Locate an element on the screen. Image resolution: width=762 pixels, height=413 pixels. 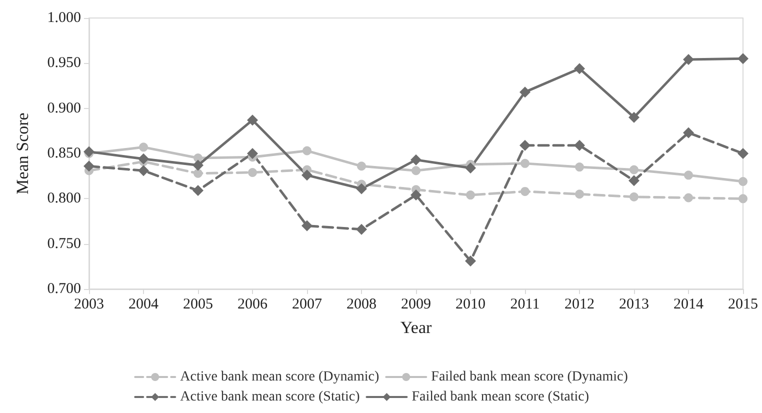
y-tick-label: 0.950 is located at coordinates (64, 63).